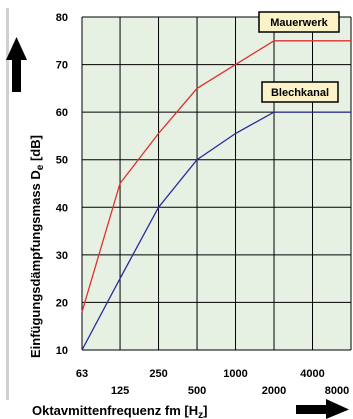 Image resolution: width=353 pixels, height=419 pixels. Describe the element at coordinates (37, 246) in the screenshot. I see `y-axis-title: Einfügungsdämpfungsmass De [dB]` at that location.